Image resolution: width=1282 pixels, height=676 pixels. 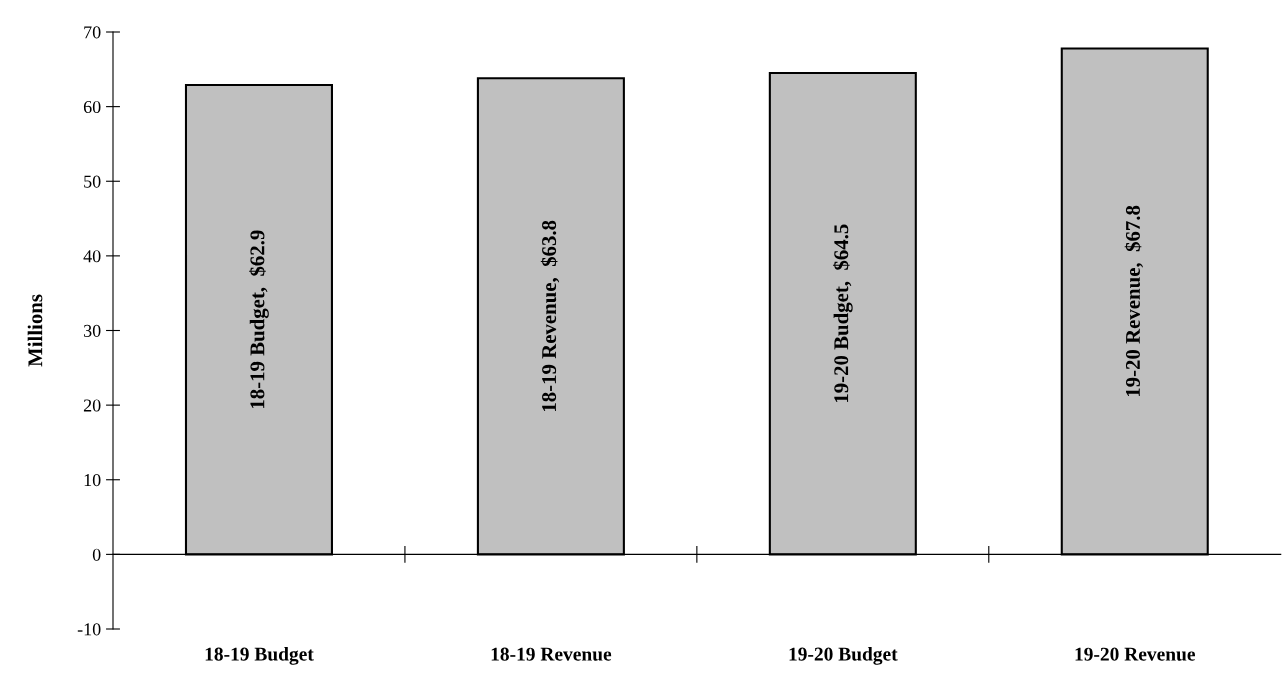 What do you see at coordinates (843, 655) in the screenshot?
I see `x-tick-label: 19-20 Budget` at bounding box center [843, 655].